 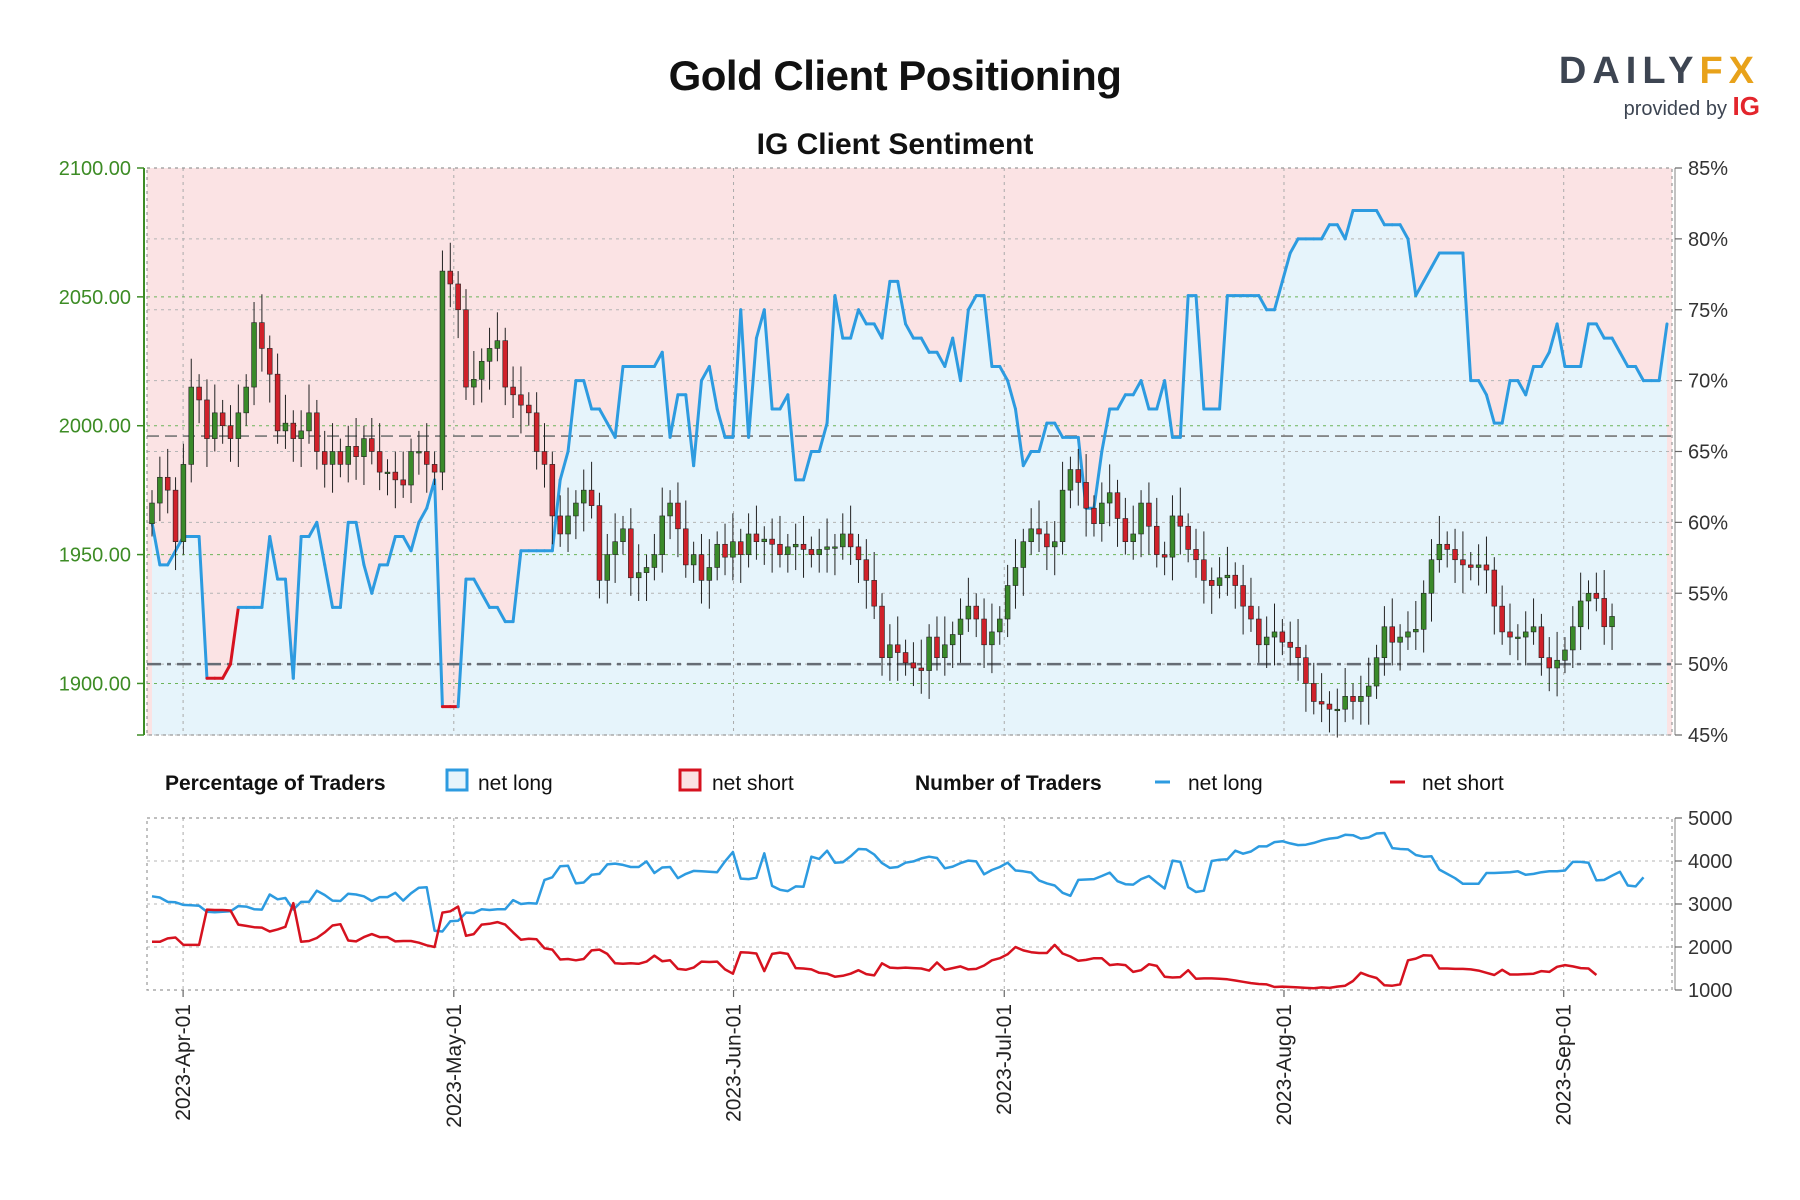 What do you see at coordinates (1708, 240) in the screenshot?
I see `right-axis-tick-label: 80%` at bounding box center [1708, 240].